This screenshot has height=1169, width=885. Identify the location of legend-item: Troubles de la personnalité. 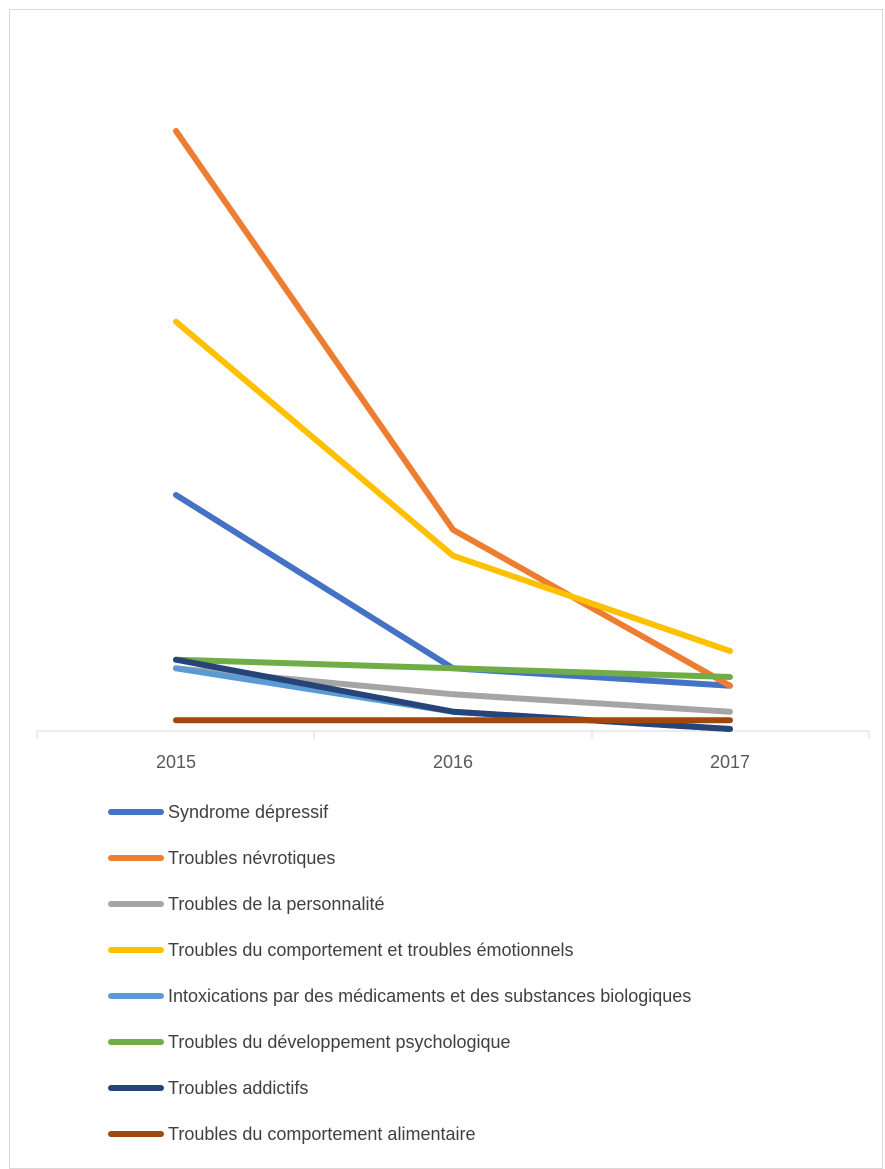
(246, 904).